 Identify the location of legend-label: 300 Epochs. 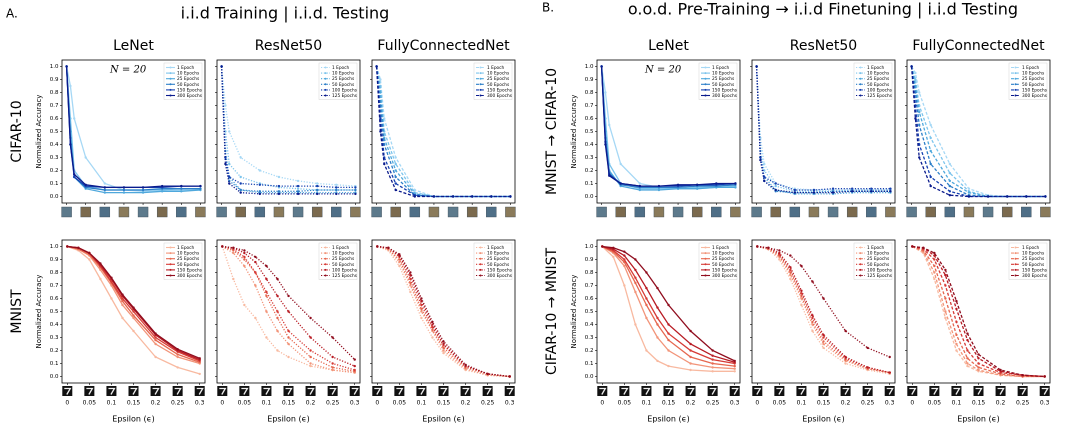
(1035, 276).